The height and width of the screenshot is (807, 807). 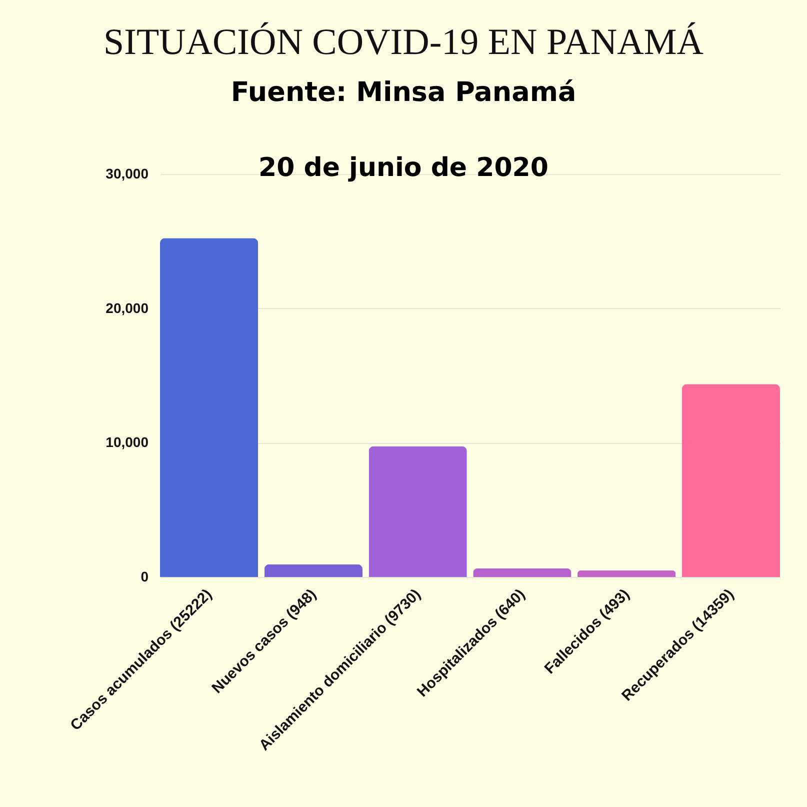 I want to click on annotation: 20 de junio de 2020, so click(x=403, y=168).